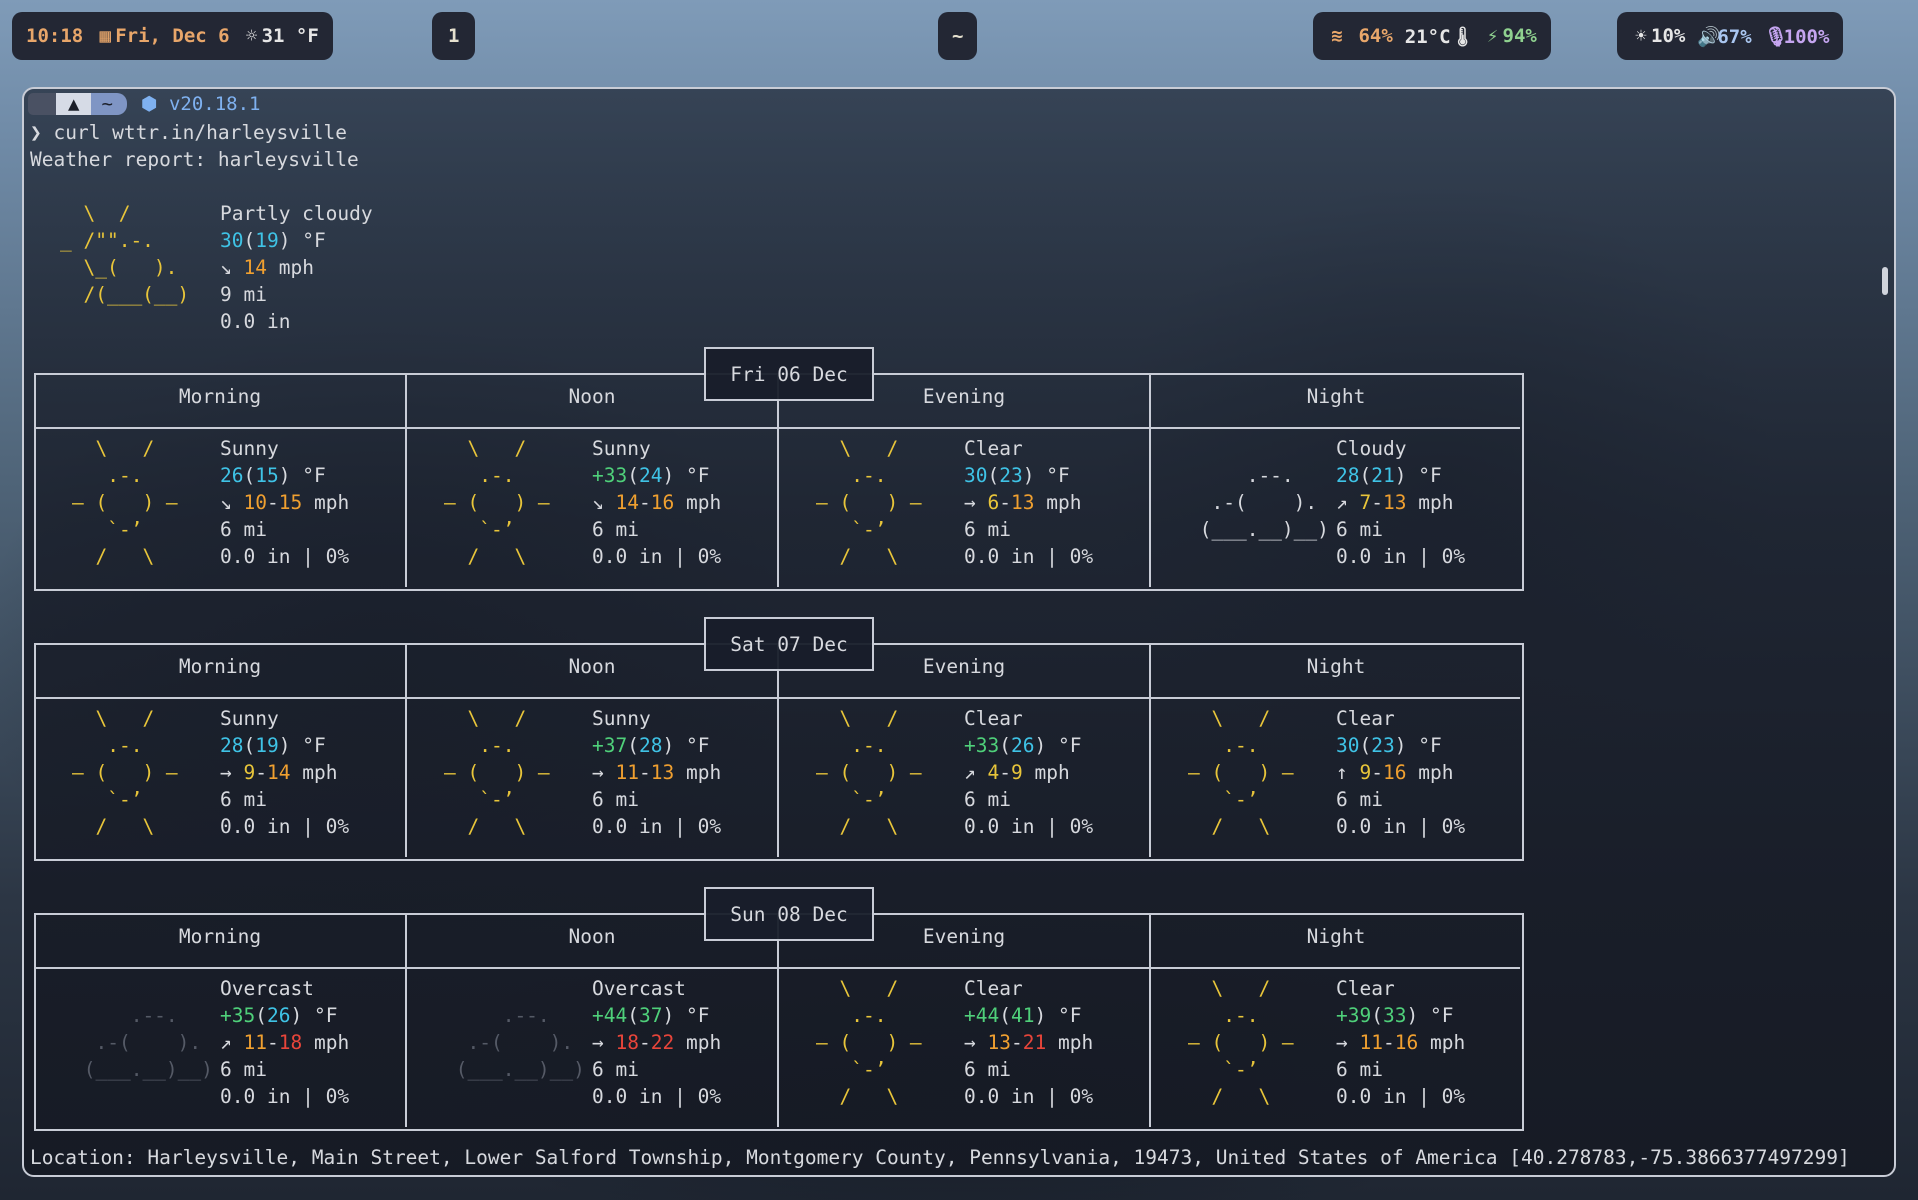 The width and height of the screenshot is (1918, 1200). I want to click on volume-icon: 🔊, so click(1709, 36).